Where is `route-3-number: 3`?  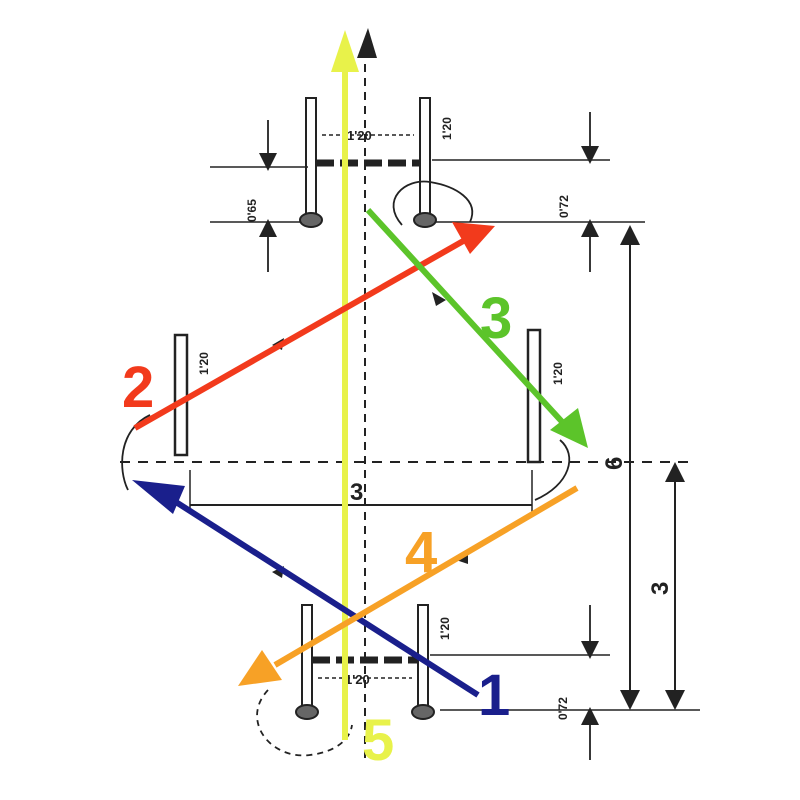
route-3-number: 3 is located at coordinates (496, 318).